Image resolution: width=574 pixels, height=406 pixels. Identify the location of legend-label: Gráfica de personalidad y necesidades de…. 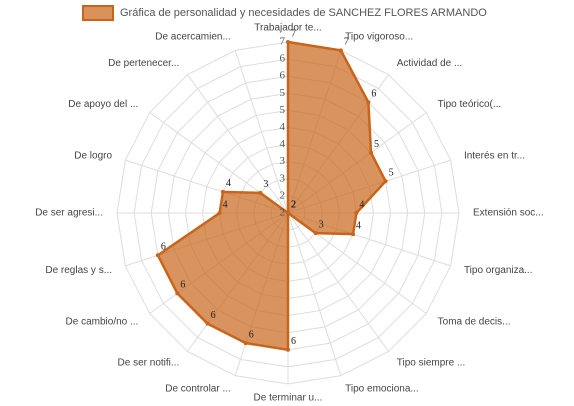
(303, 13).